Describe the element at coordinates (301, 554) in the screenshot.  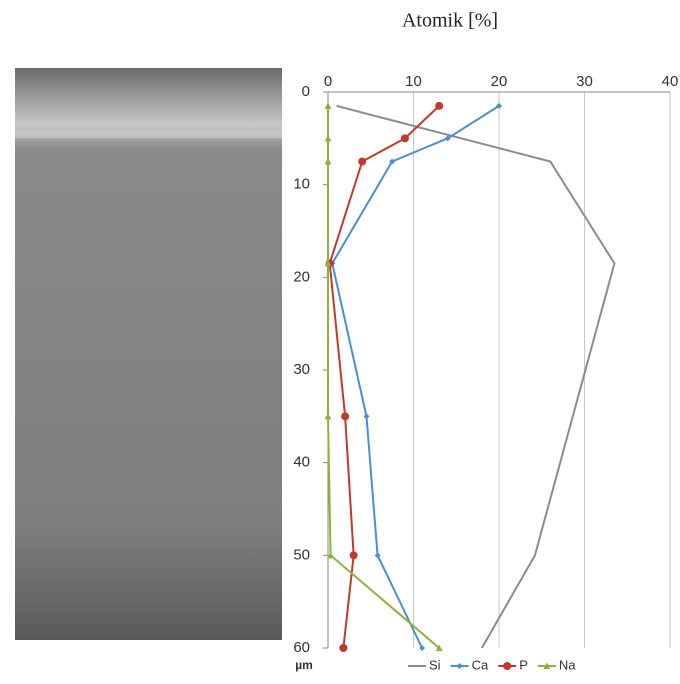
I see `y-tick-label: 50` at that location.